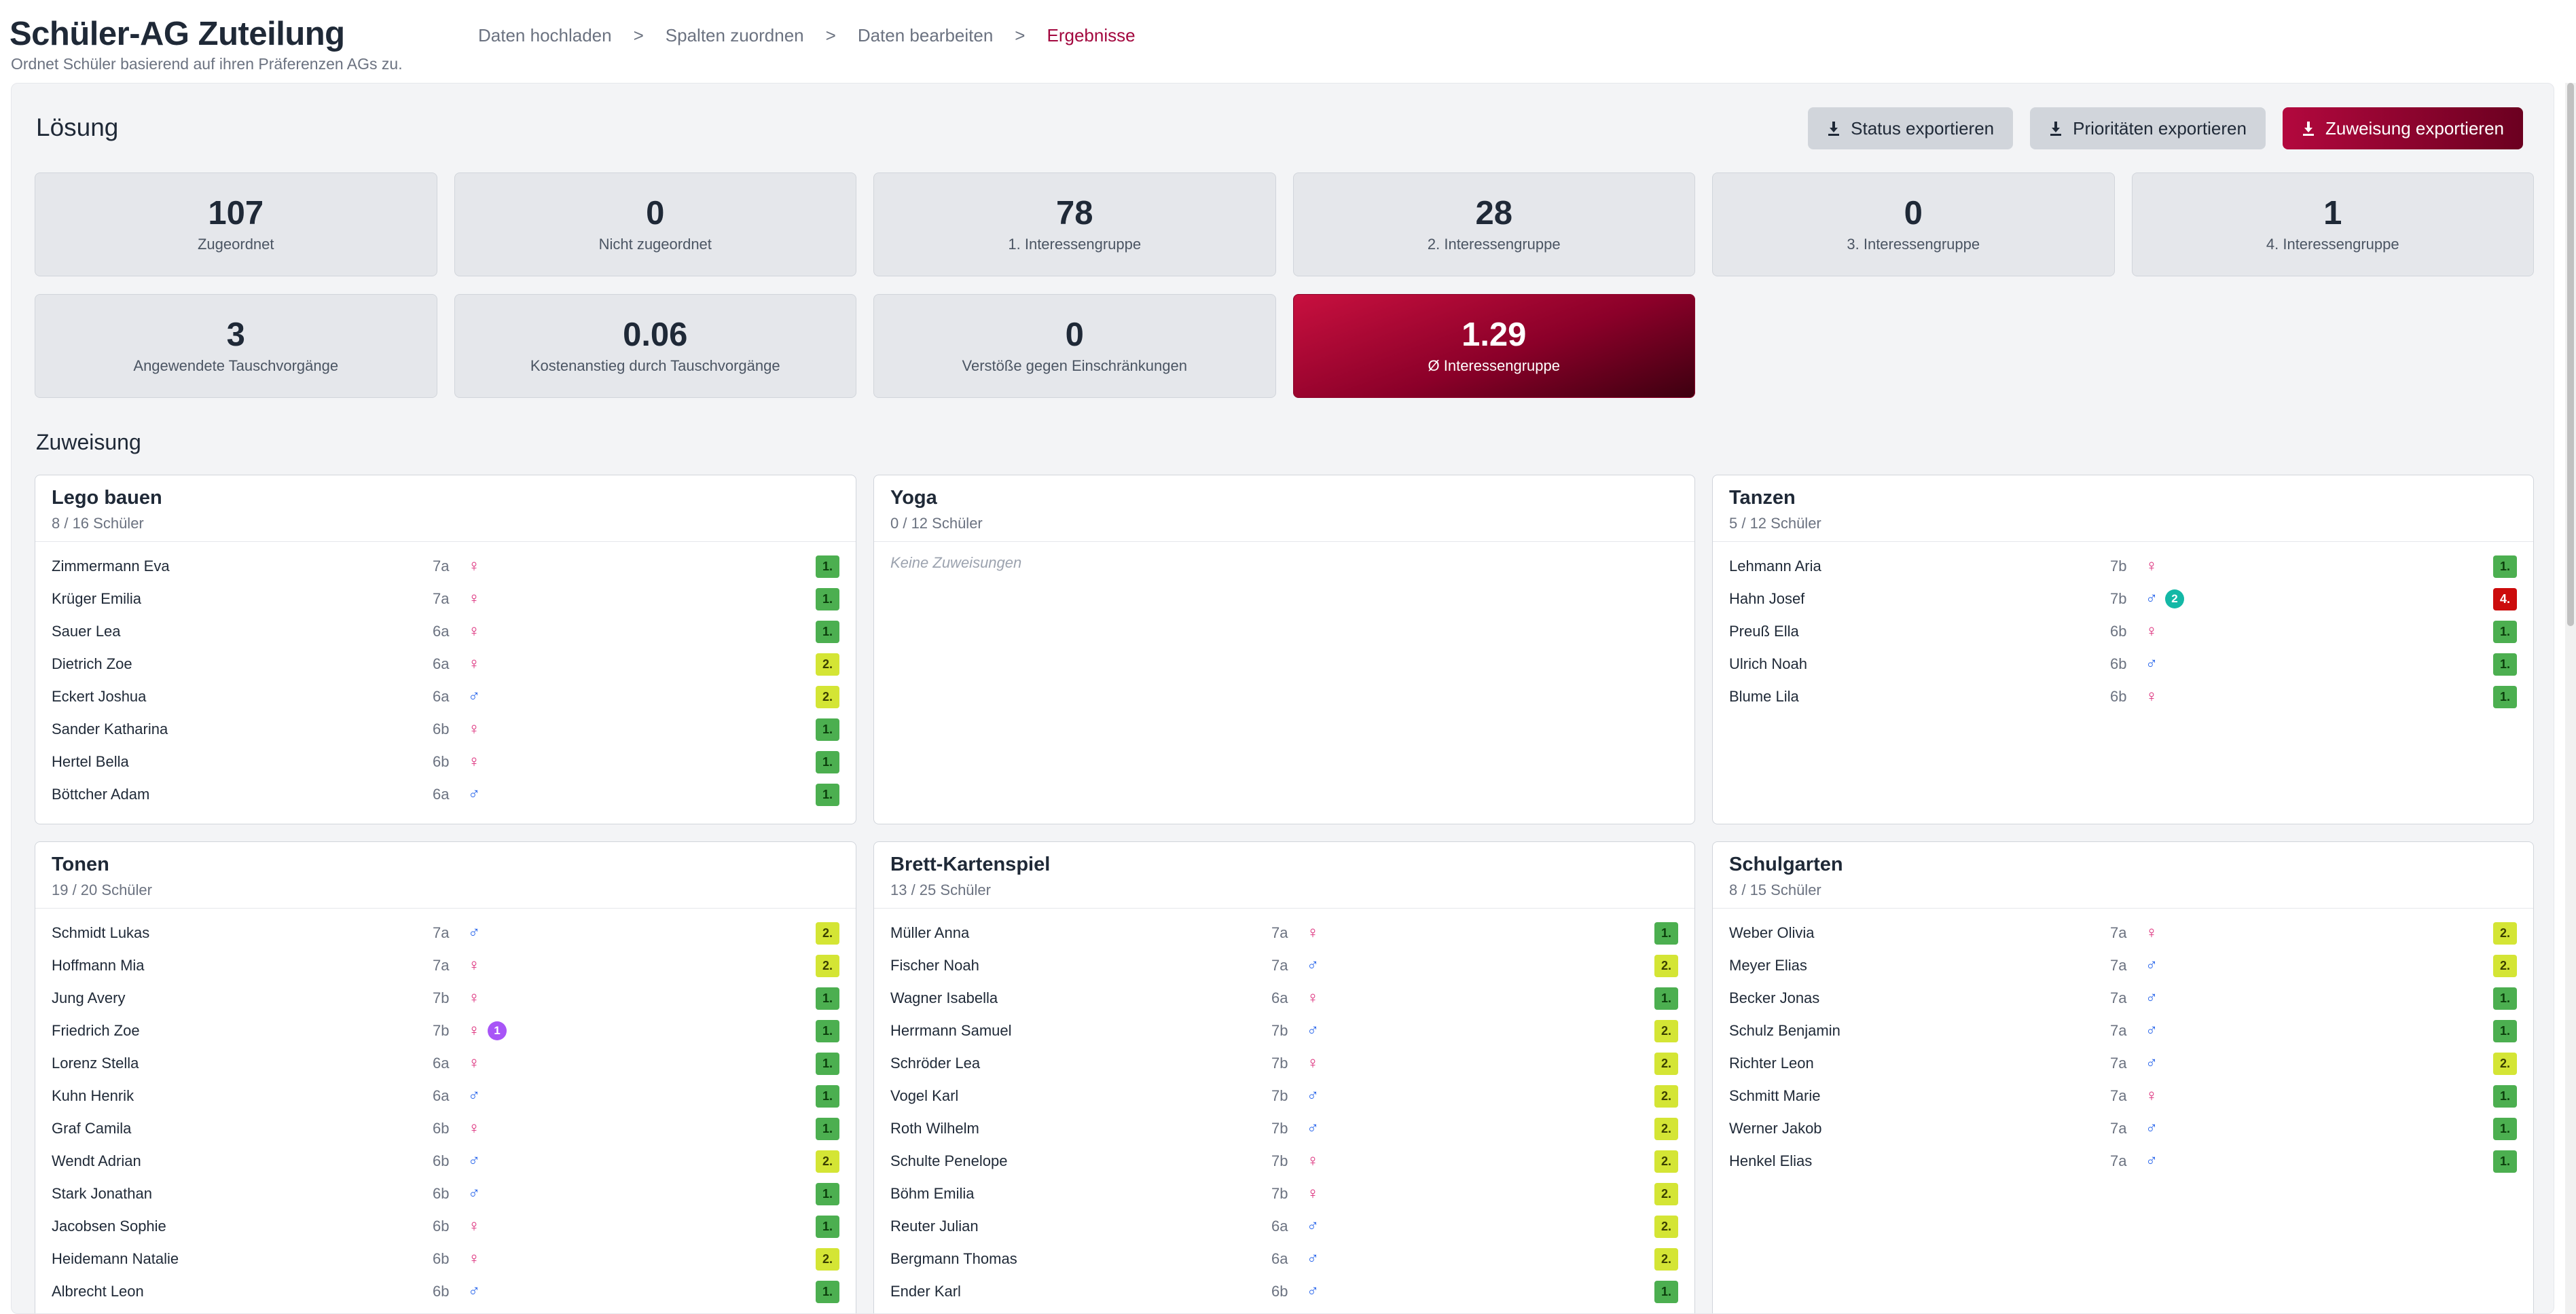 Image resolution: width=2576 pixels, height=1314 pixels. I want to click on student-row: Roth Wilhelm 7b ♂ 2., so click(1284, 1128).